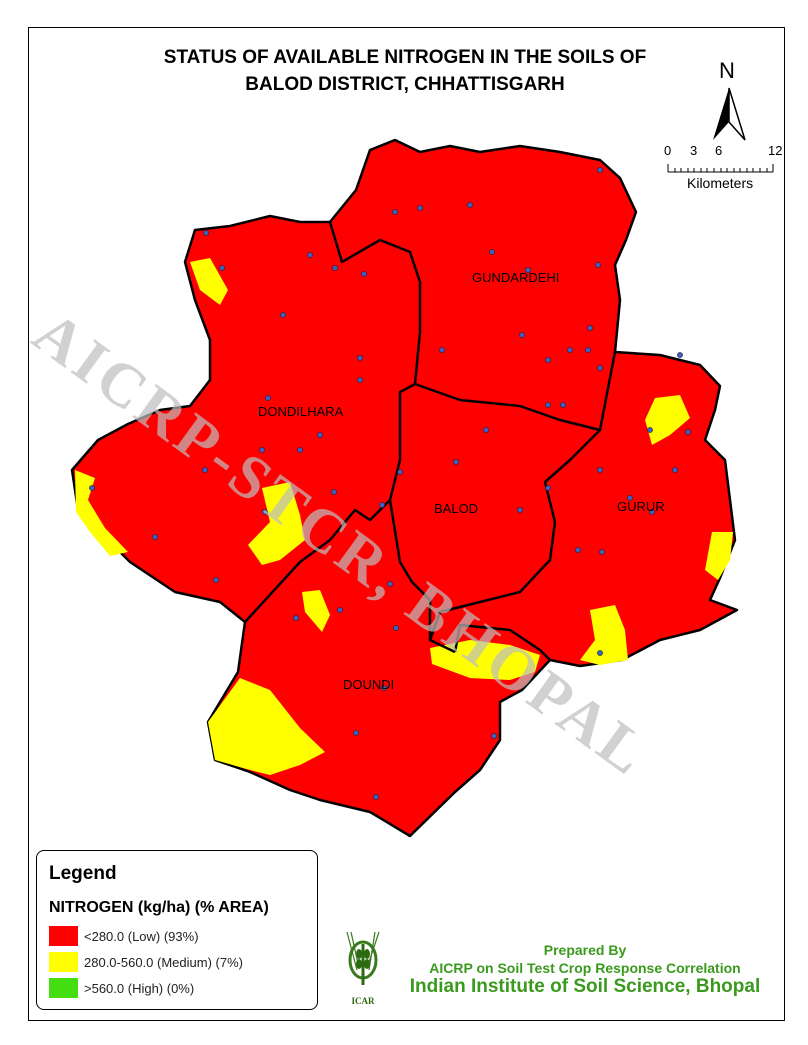  What do you see at coordinates (405, 84) in the screenshot?
I see `title-line-2: BALOD DISTRICT, CHHATTISGARH` at bounding box center [405, 84].